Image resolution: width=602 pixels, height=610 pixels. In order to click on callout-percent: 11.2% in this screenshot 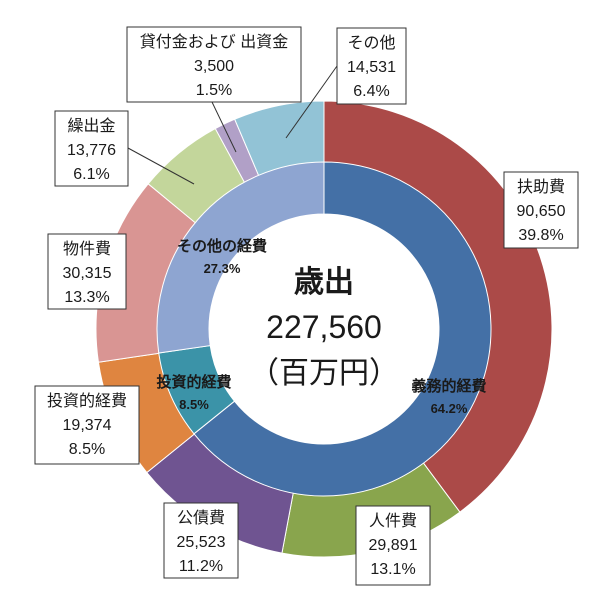, I will do `click(201, 566)`.